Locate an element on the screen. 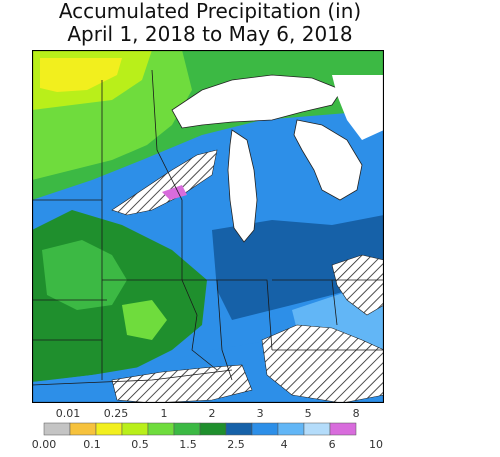 The image size is (500, 457). legend-bottom-label-2: 0.5 is located at coordinates (140, 444).